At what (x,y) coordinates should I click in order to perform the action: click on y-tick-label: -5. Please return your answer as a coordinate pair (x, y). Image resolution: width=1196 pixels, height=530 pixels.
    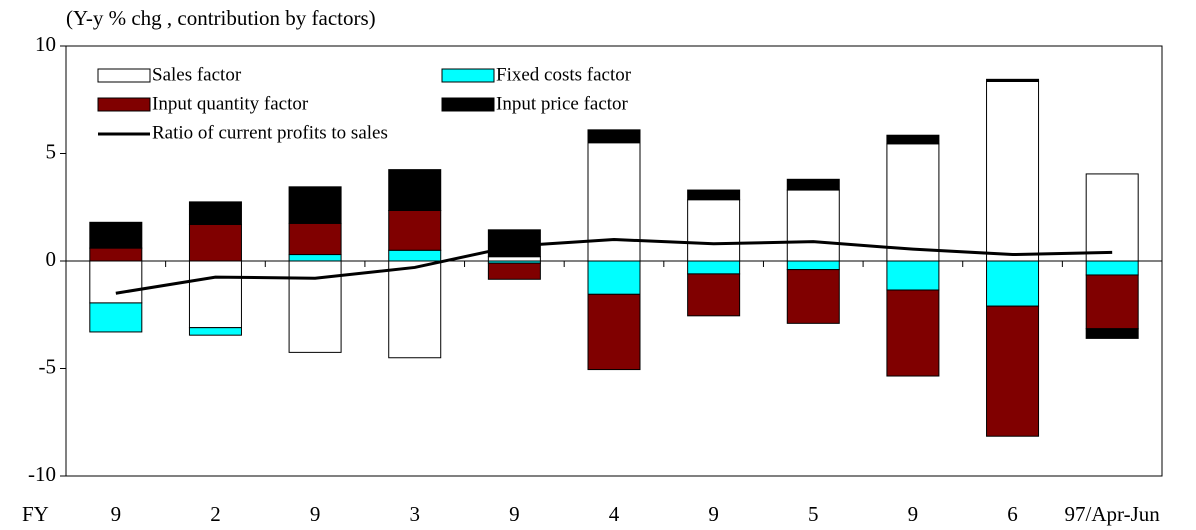
    Looking at the image, I should click on (48, 366).